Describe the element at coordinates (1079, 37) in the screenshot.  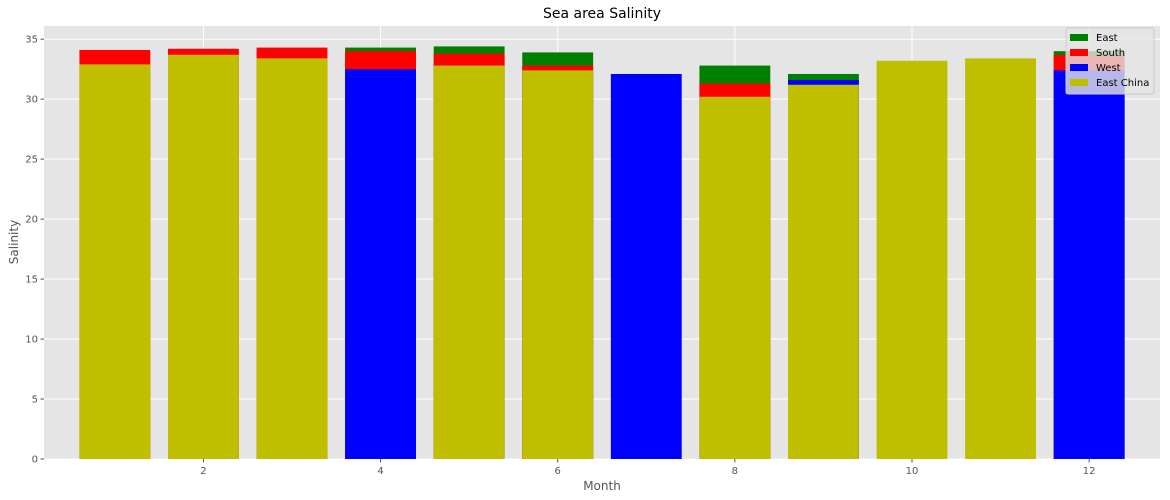
I see `legend-swatch-east` at that location.